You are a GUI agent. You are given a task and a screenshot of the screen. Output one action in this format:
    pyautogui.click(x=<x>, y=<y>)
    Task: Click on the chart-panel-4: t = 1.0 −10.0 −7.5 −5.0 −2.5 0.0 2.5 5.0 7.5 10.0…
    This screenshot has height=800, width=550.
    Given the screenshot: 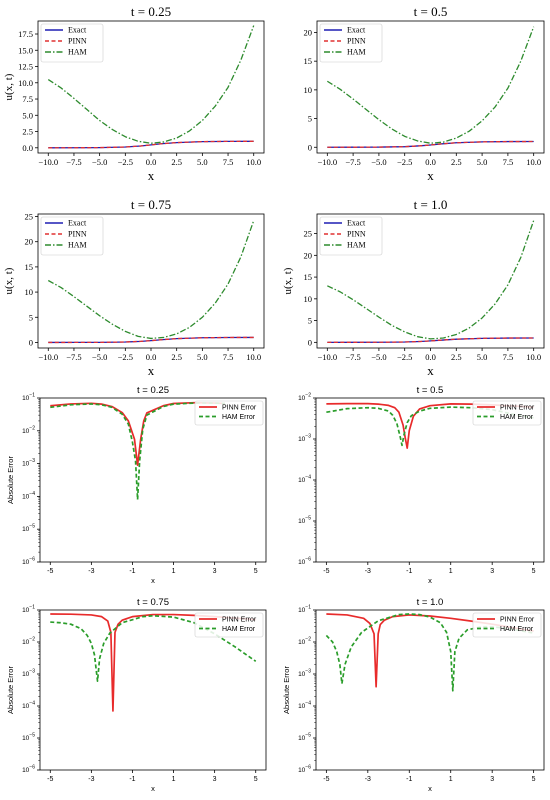 What is the action you would take?
    pyautogui.click(x=413, y=287)
    